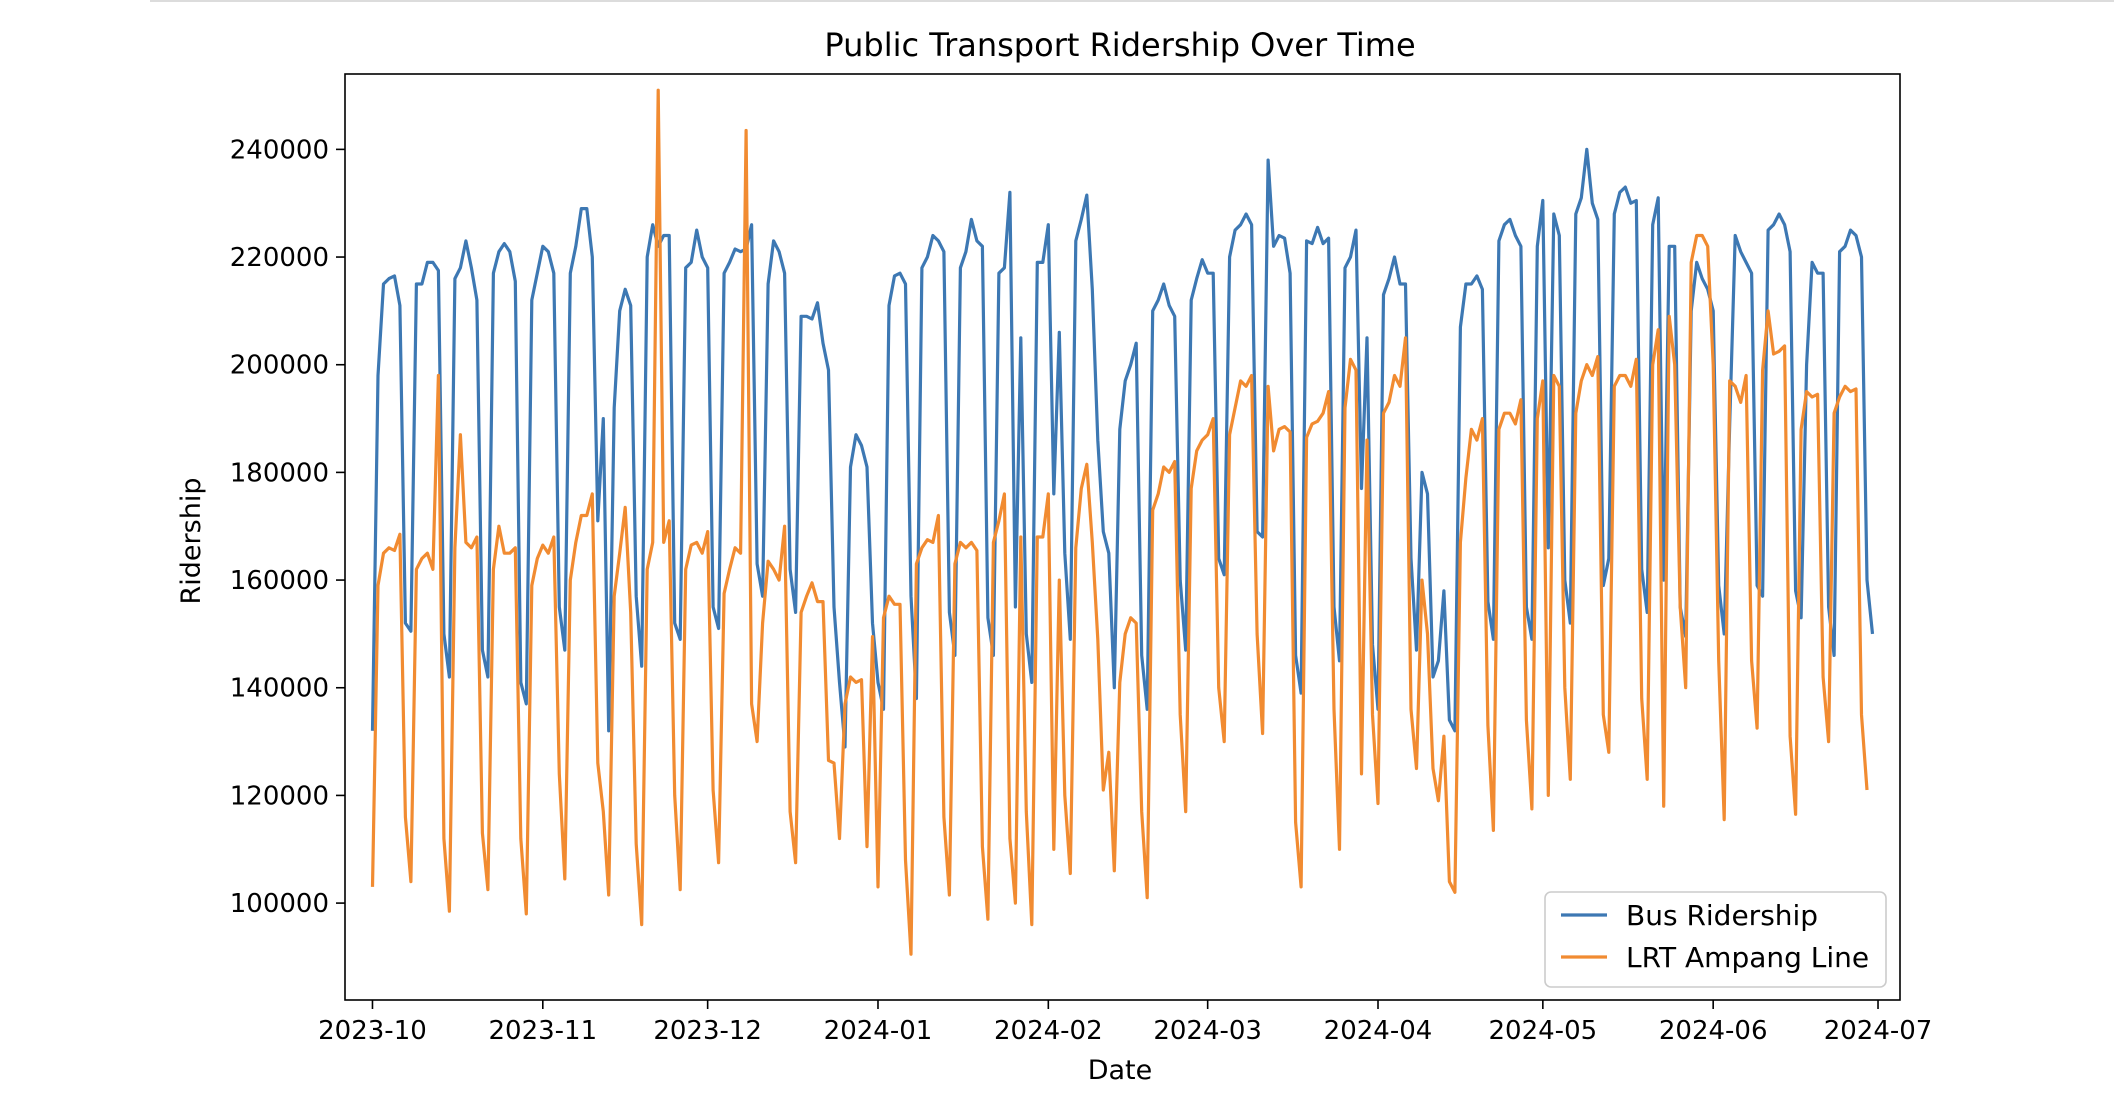  I want to click on x-tick-label: 2024-01, so click(878, 1031).